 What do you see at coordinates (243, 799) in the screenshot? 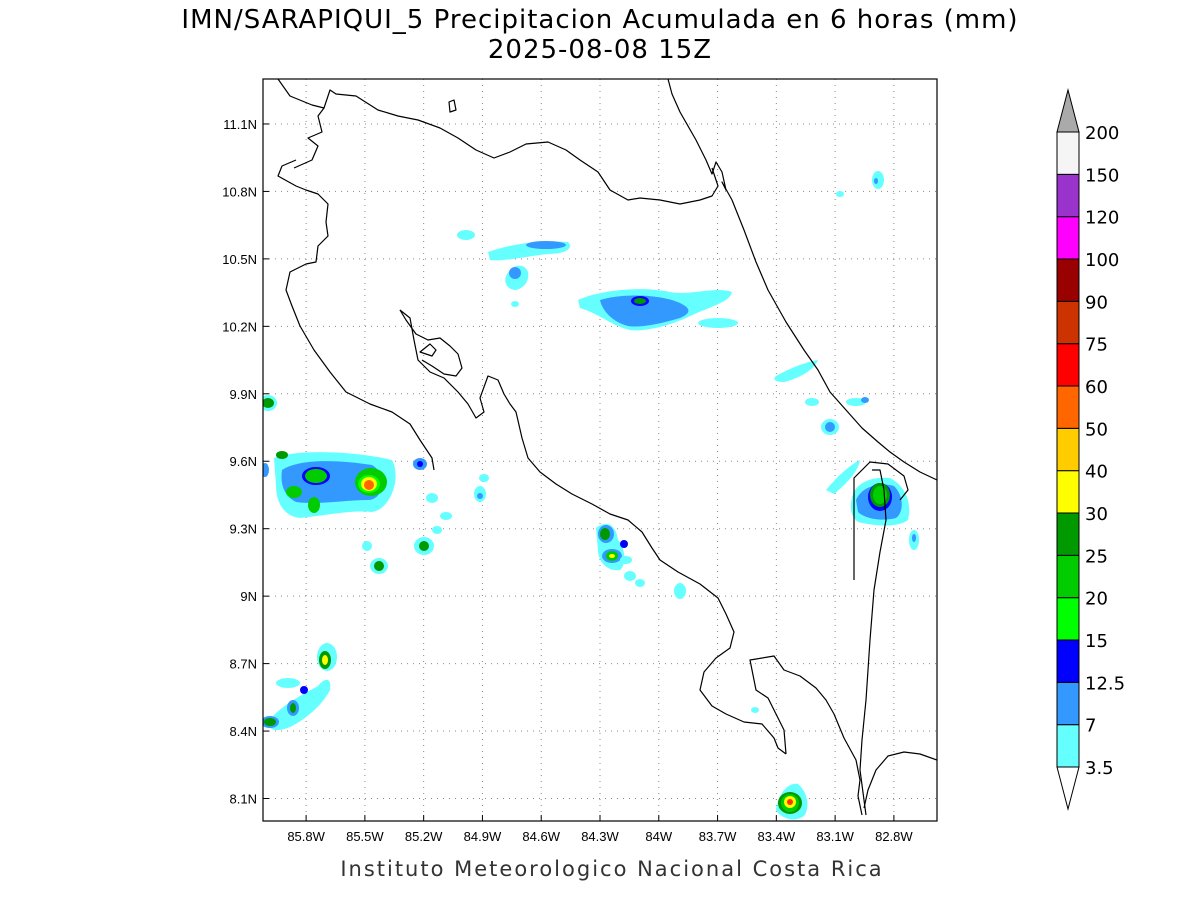
I see `y-tick-label: 8.1N` at bounding box center [243, 799].